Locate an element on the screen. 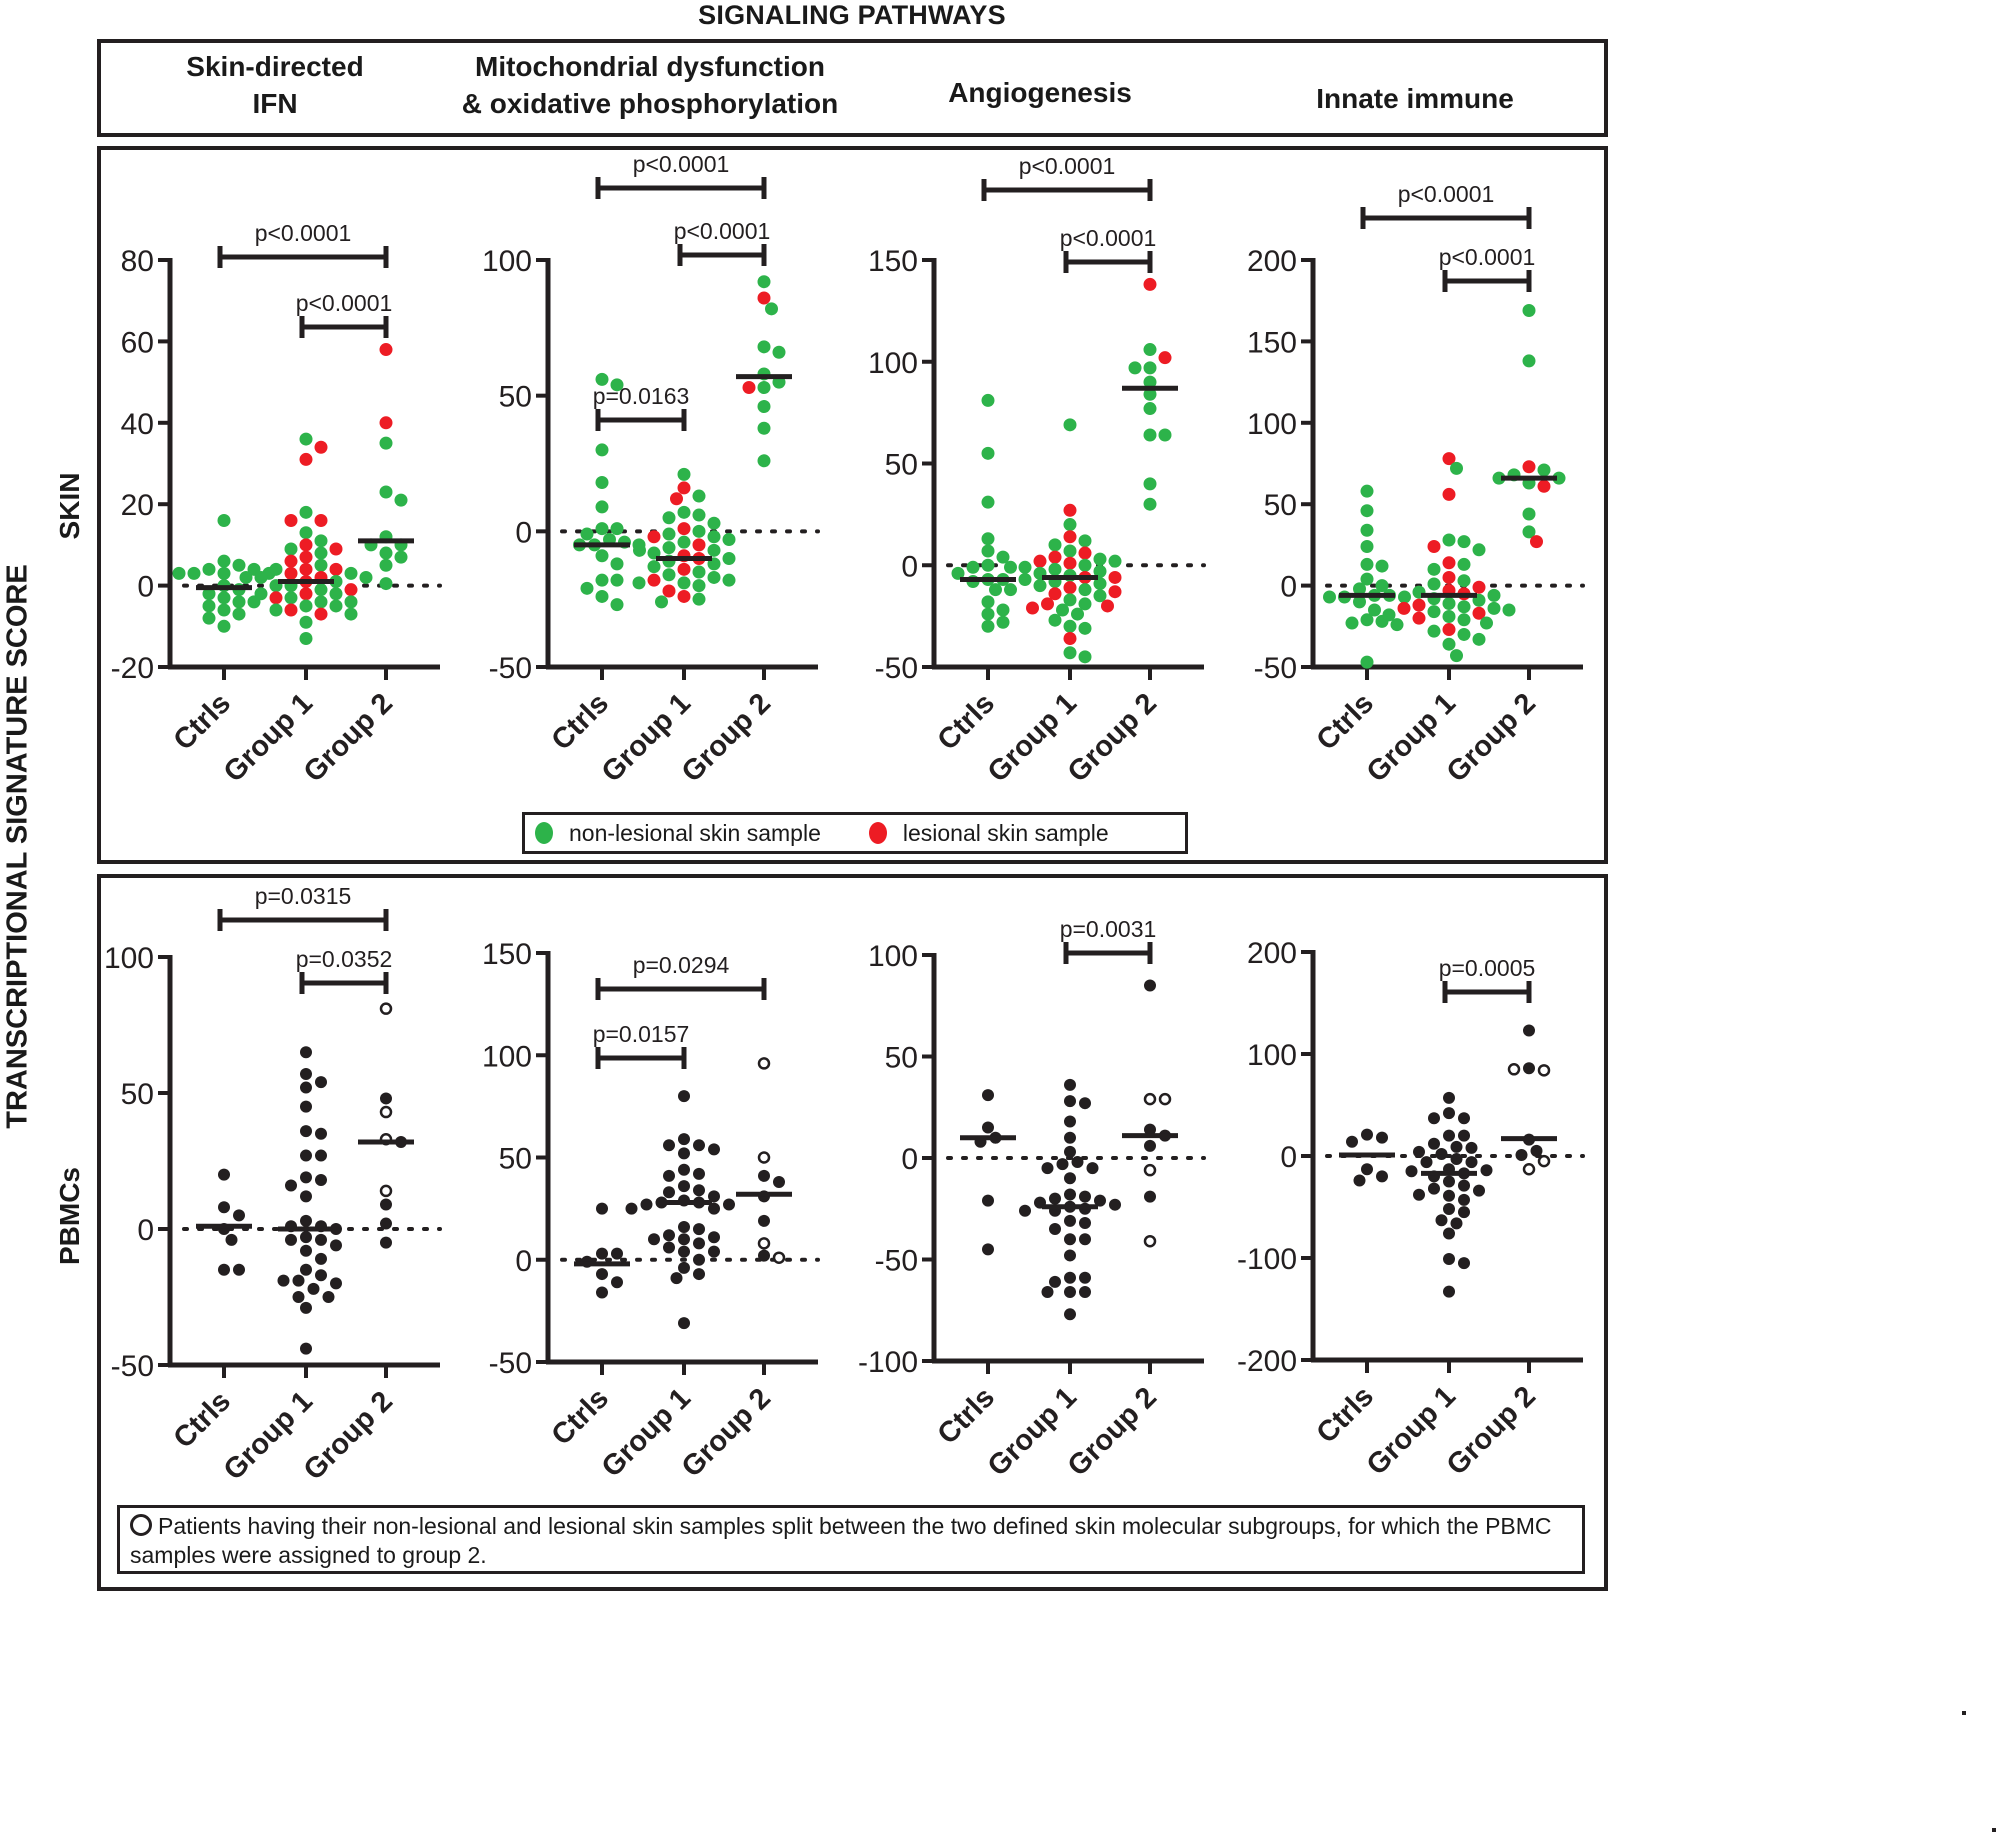  y-tick-label: 200 is located at coordinates (1272, 953).